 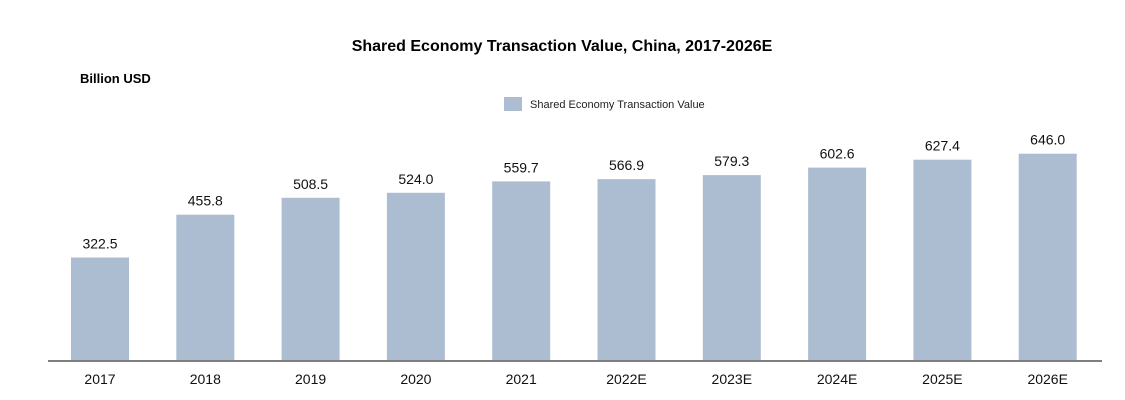 I want to click on bar-2019, so click(x=310, y=279).